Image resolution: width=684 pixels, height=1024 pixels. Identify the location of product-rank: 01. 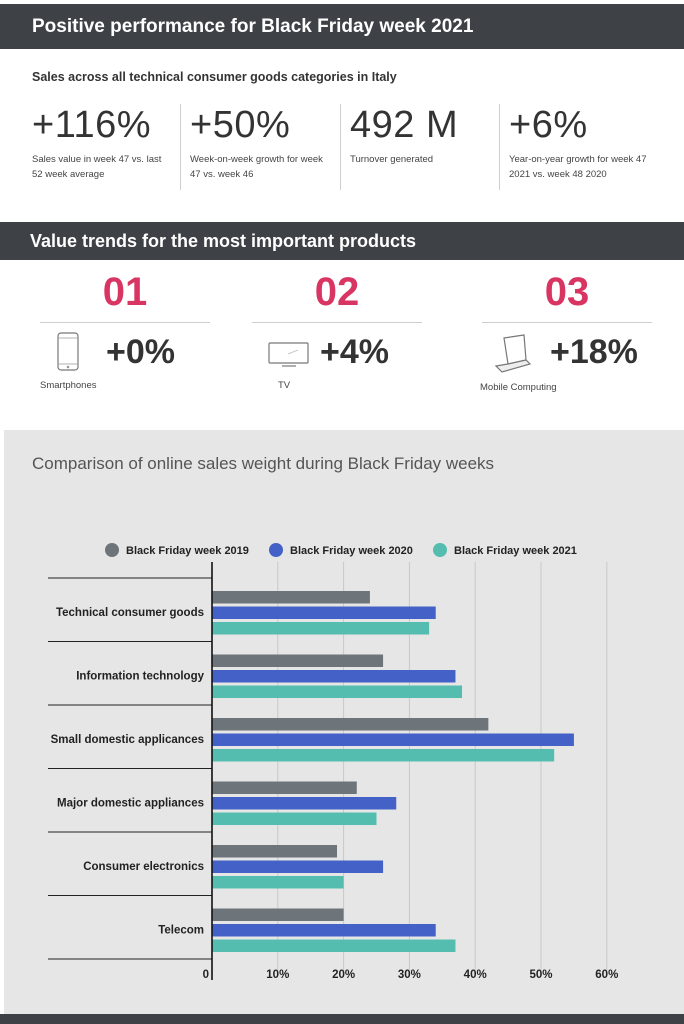
(125, 292).